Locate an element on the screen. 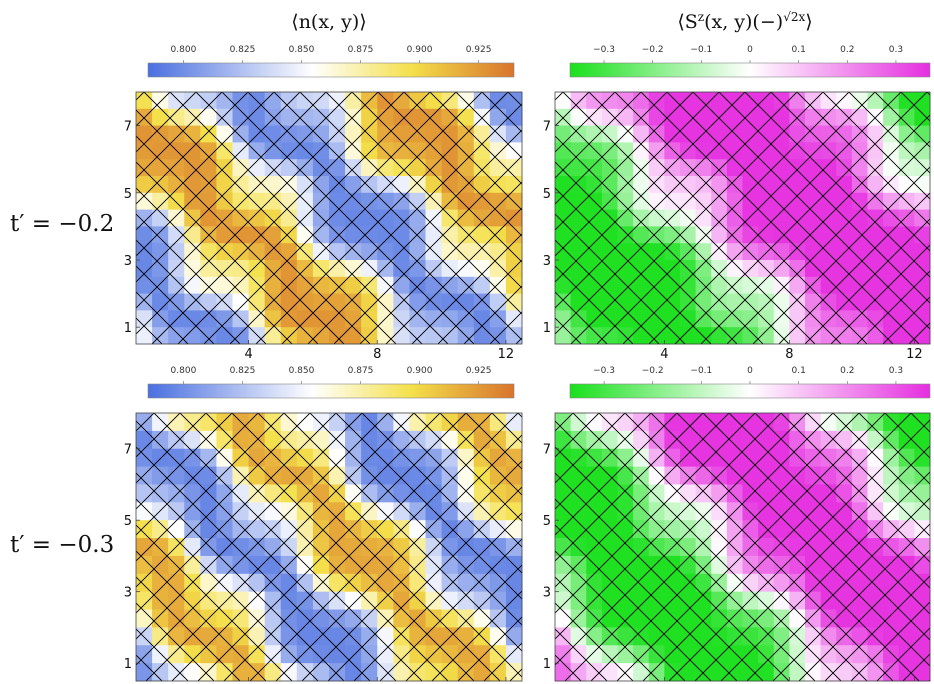  colorbar-tick-label: −0.3 is located at coordinates (604, 50).